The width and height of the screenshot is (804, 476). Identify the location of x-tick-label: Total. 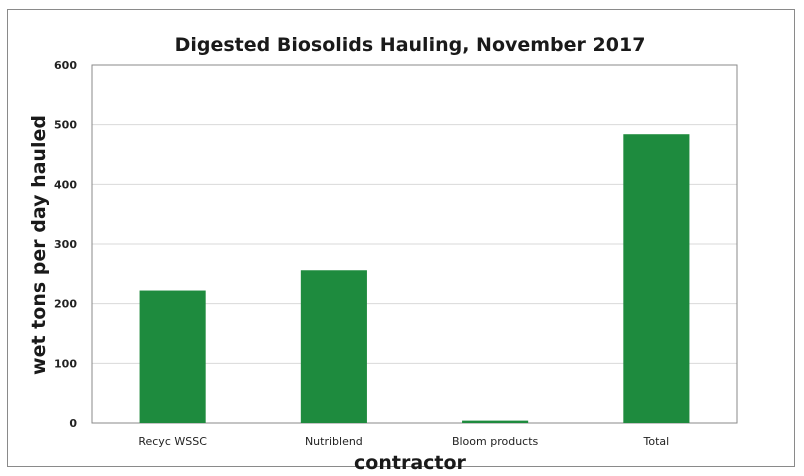
(656, 441).